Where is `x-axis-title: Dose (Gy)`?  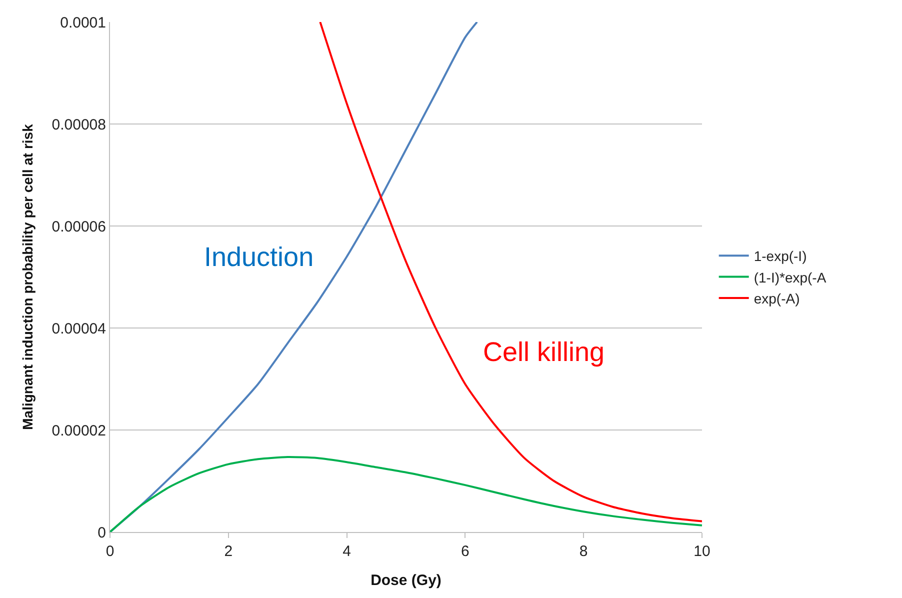
x-axis-title: Dose (Gy) is located at coordinates (406, 580).